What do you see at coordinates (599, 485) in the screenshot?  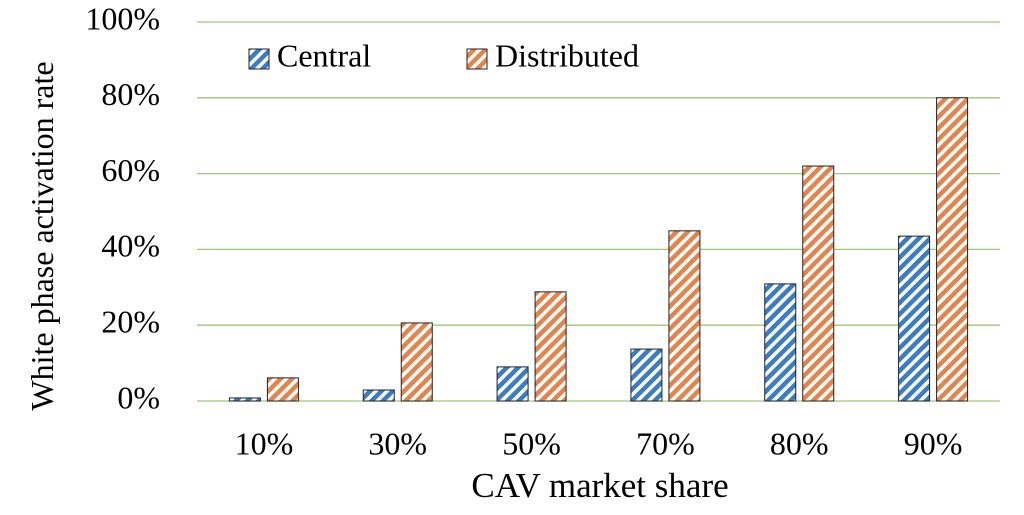 I see `x-axis-title: CAV market share` at bounding box center [599, 485].